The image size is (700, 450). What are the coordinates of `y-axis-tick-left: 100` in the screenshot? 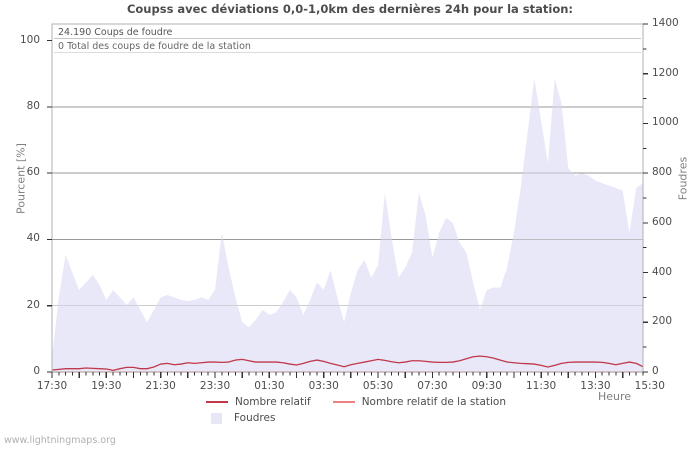 It's located at (29, 39).